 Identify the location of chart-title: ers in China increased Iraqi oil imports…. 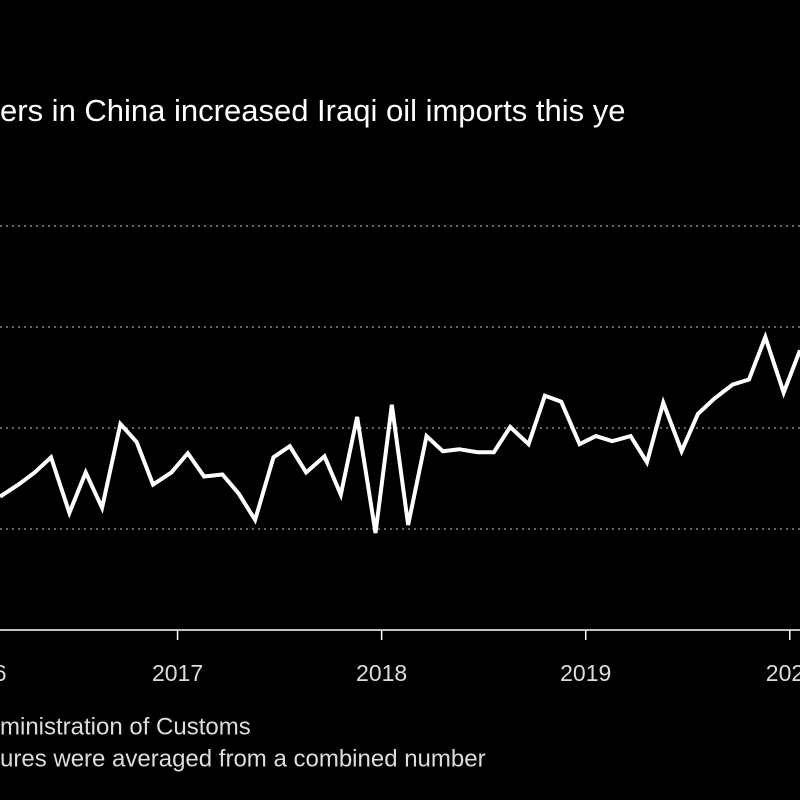
(312, 110).